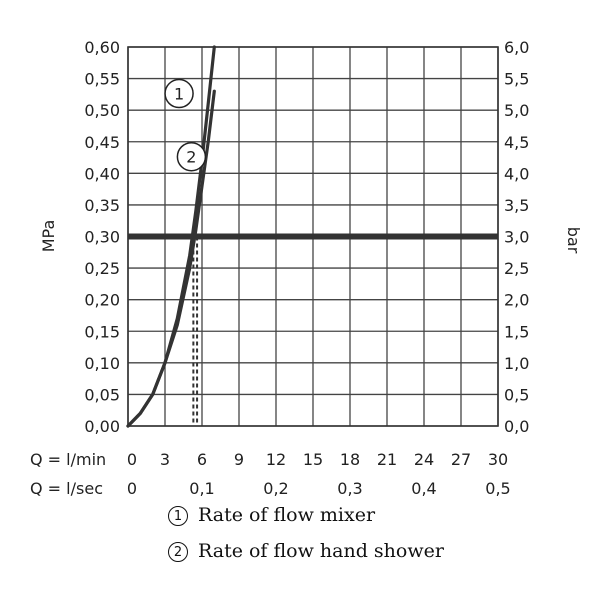 The width and height of the screenshot is (600, 600). Describe the element at coordinates (102, 363) in the screenshot. I see `y-left-tick-label: 0,10` at that location.